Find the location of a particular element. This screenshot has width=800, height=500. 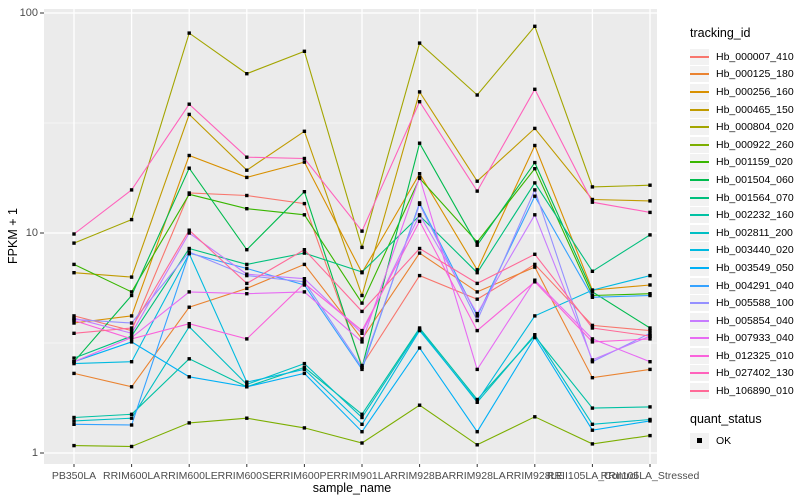

quant-legend-item-label: OK is located at coordinates (724, 440).